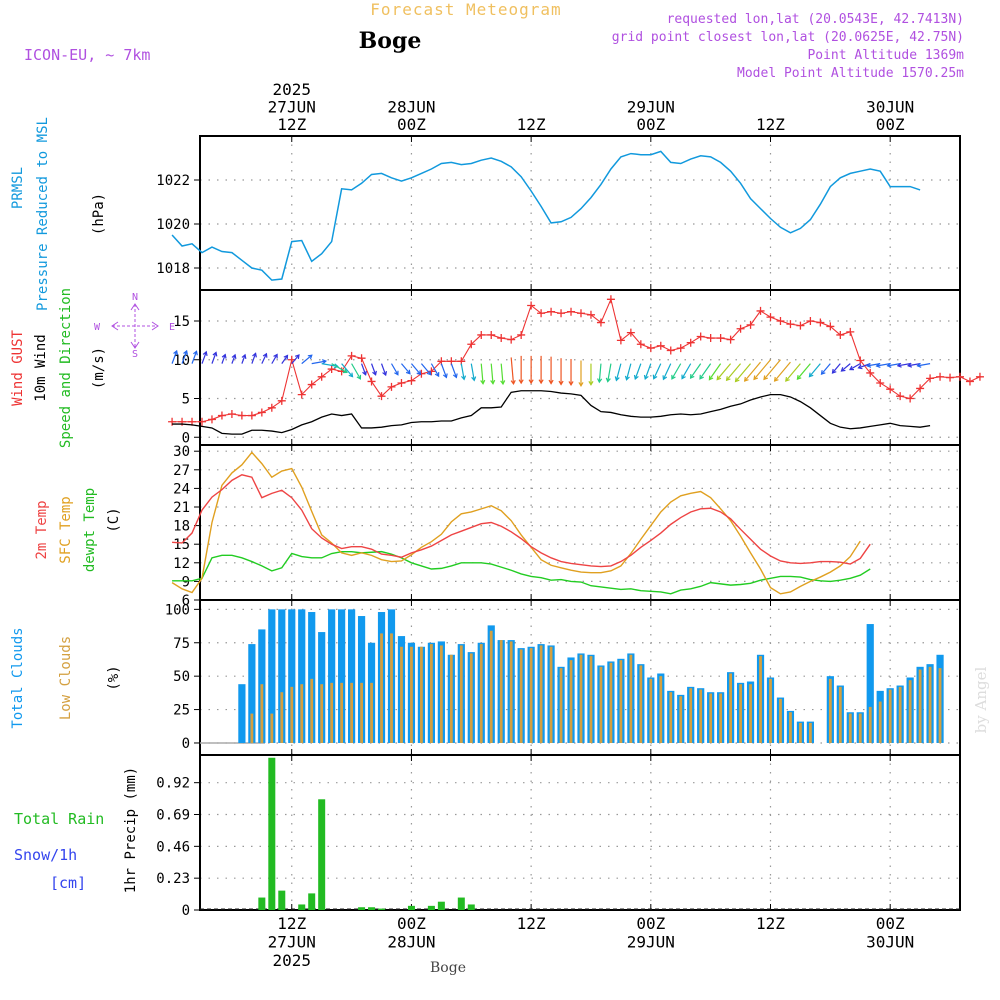  Describe the element at coordinates (291, 960) in the screenshot. I see `bottom-time-label: 2025` at that location.